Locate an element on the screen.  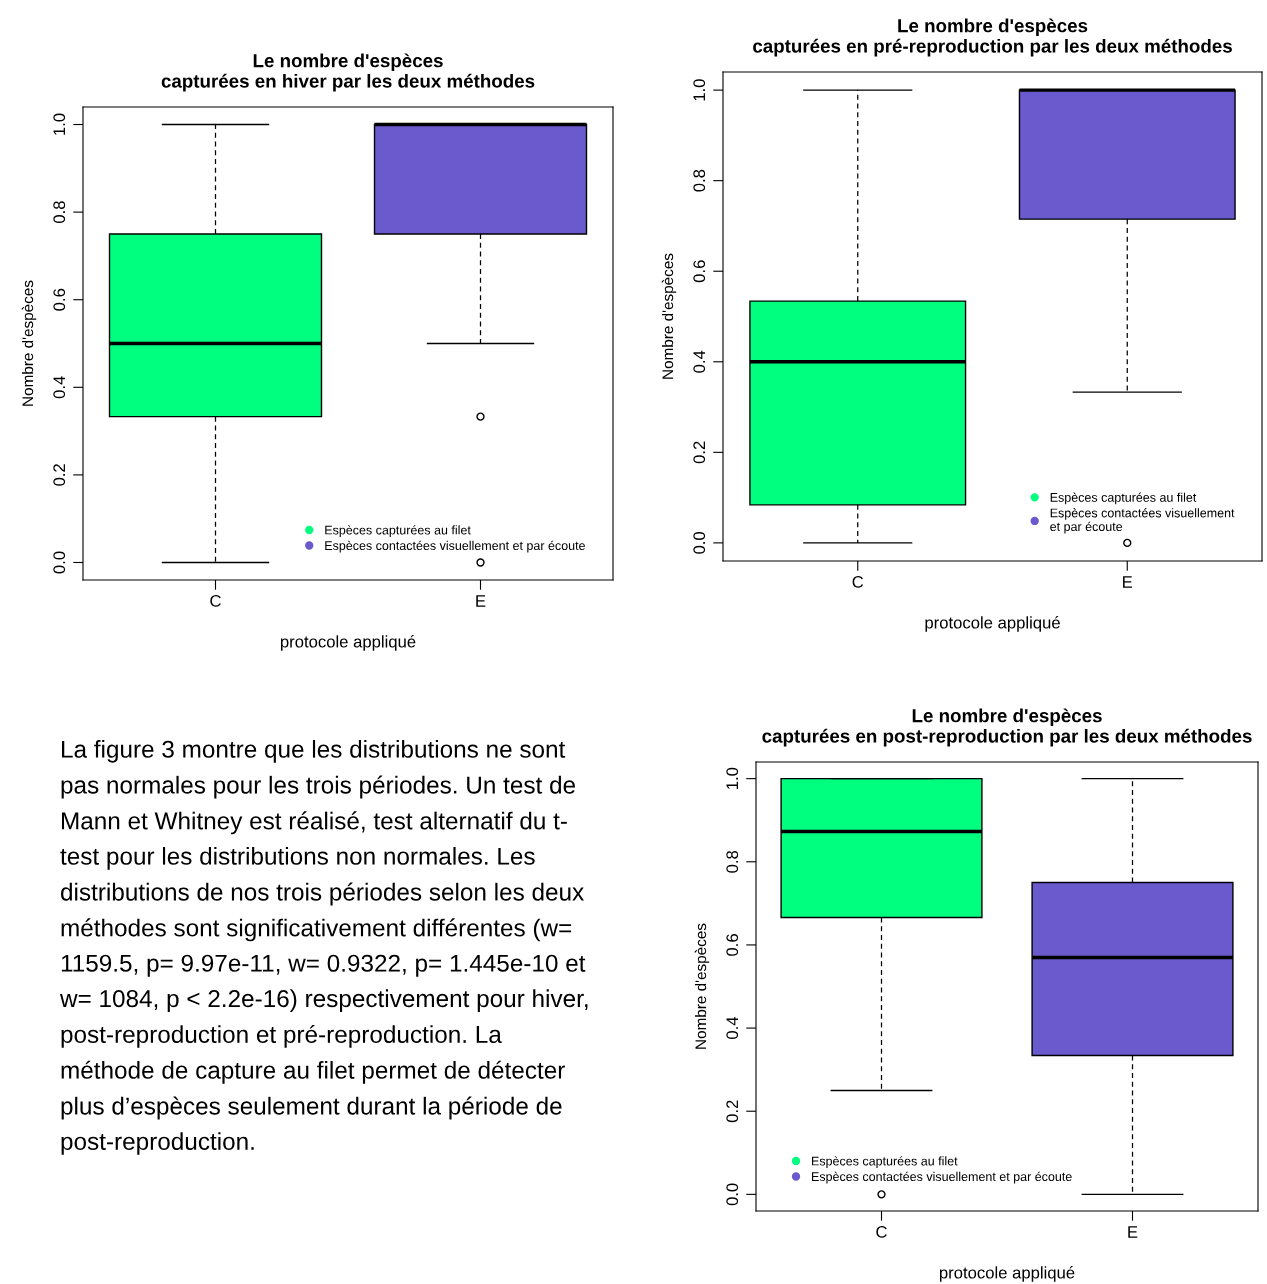
chart-title: Le nombre d'espèces capturées en pré-reproduction par les deux méthodes is located at coordinates (992, 37).